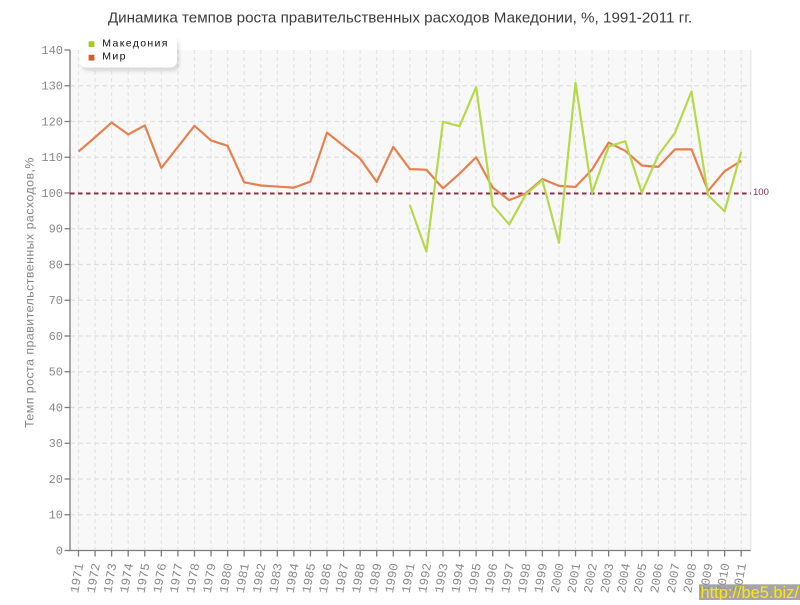  I want to click on svg-text: 2006, so click(657, 578).